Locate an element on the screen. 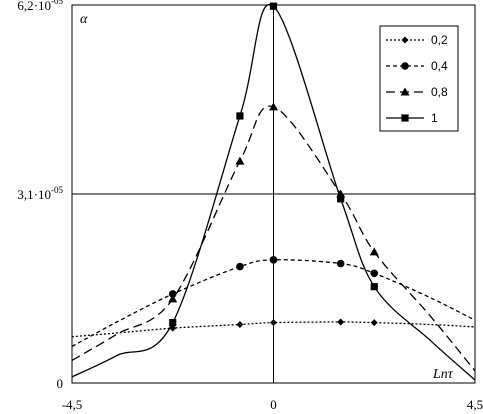 Image resolution: width=483 pixels, height=414 pixels. y-tick-label-base: 6,2·10 is located at coordinates (34, 6).